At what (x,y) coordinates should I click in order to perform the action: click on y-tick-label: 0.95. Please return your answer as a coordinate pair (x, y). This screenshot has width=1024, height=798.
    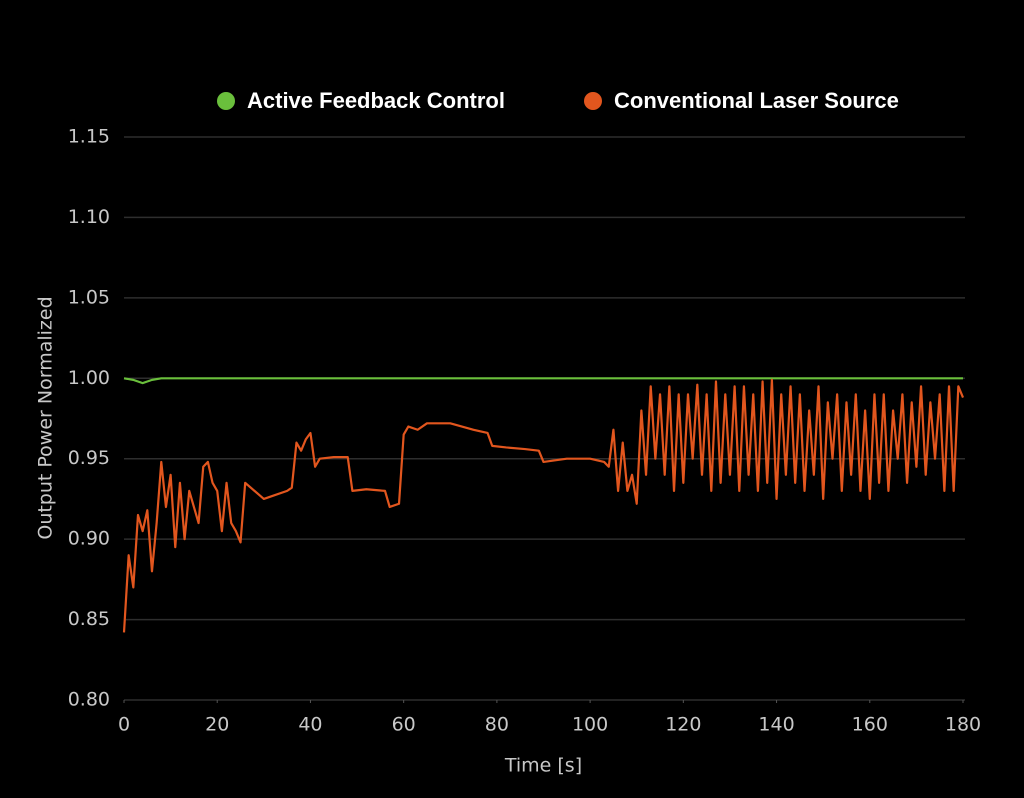
    Looking at the image, I should click on (89, 458).